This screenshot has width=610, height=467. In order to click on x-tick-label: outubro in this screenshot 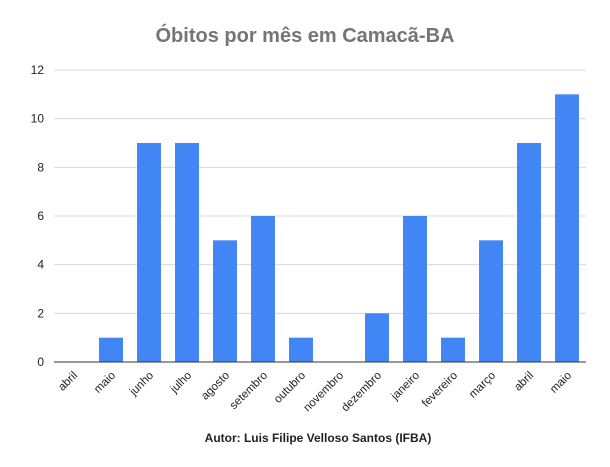, I will do `click(290, 388)`.